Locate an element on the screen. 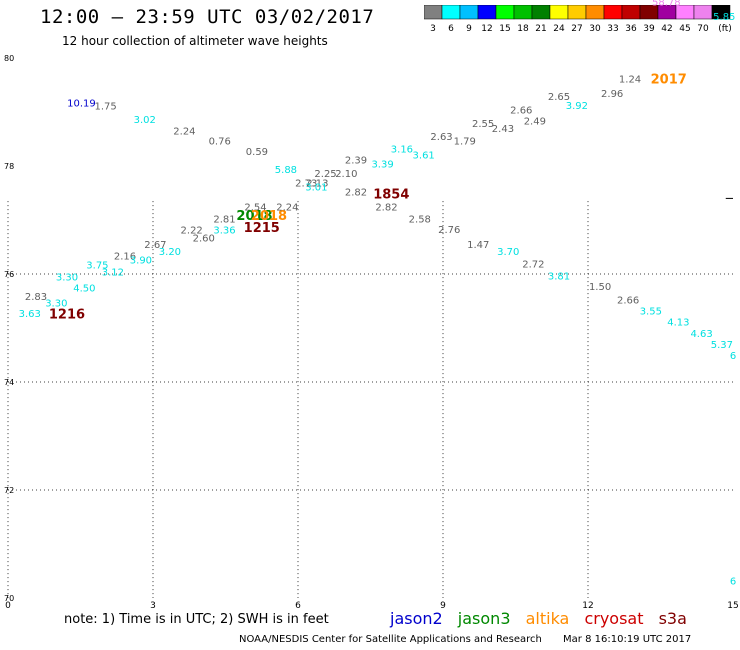 Image resolution: width=740 pixels, height=650 pixels. wave-height-point: 2.25 is located at coordinates (325, 174).